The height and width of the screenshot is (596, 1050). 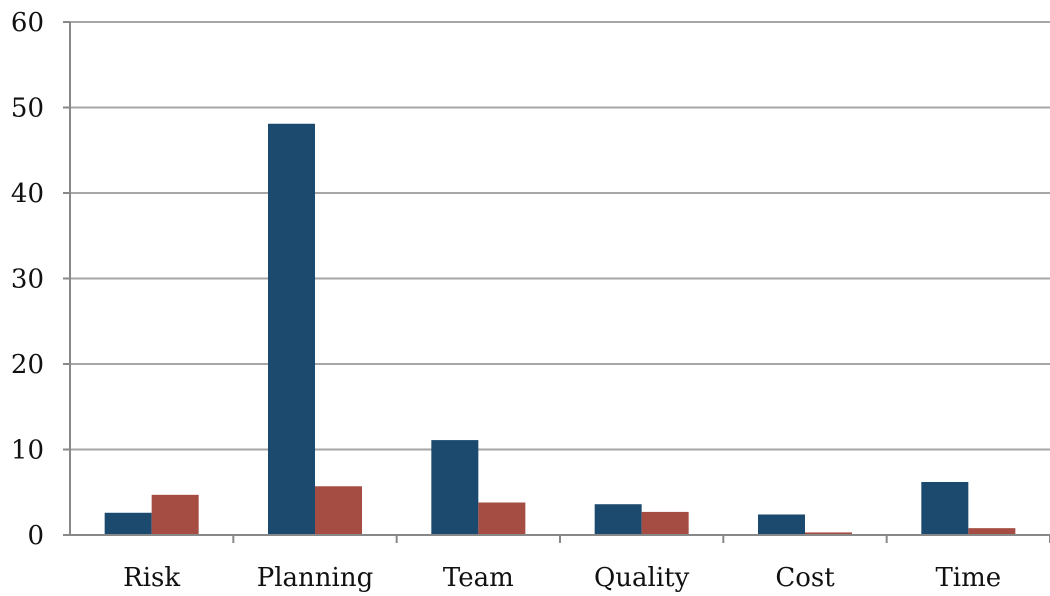 What do you see at coordinates (338, 510) in the screenshot?
I see `bar-series-2-planning` at bounding box center [338, 510].